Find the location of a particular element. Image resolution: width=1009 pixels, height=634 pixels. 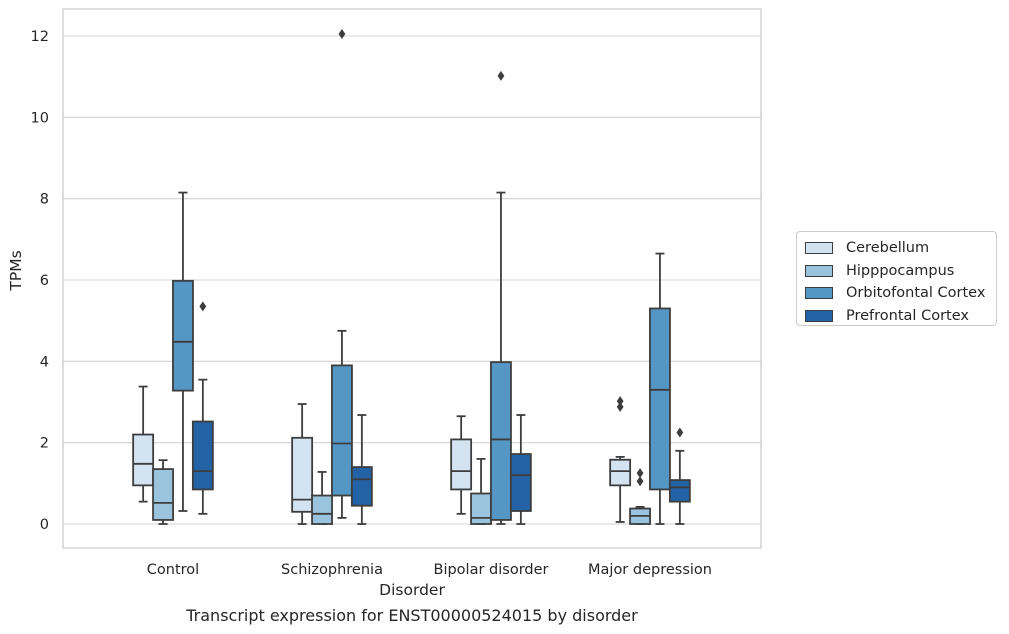

y-tick-label: 10 is located at coordinates (40, 118).